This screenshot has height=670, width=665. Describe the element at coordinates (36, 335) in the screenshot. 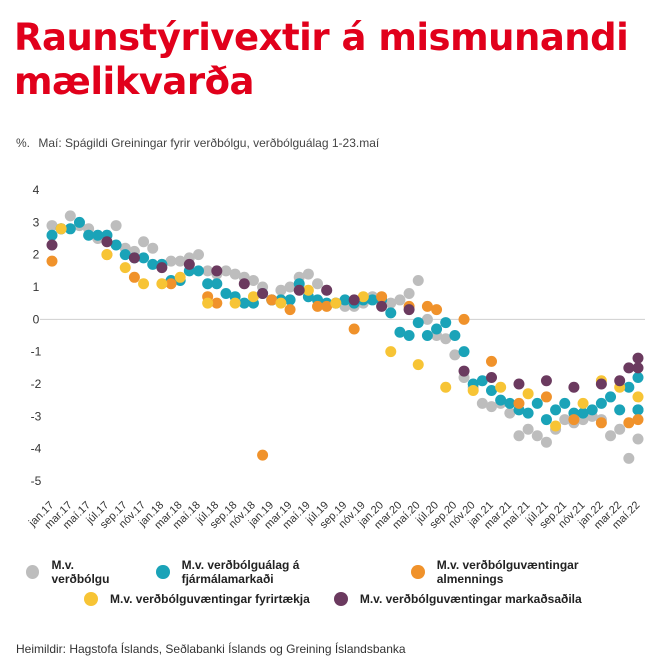

I see `y-axis-ticks: 4 3 2 1 0 -1 -2 -3 -4 -5` at that location.